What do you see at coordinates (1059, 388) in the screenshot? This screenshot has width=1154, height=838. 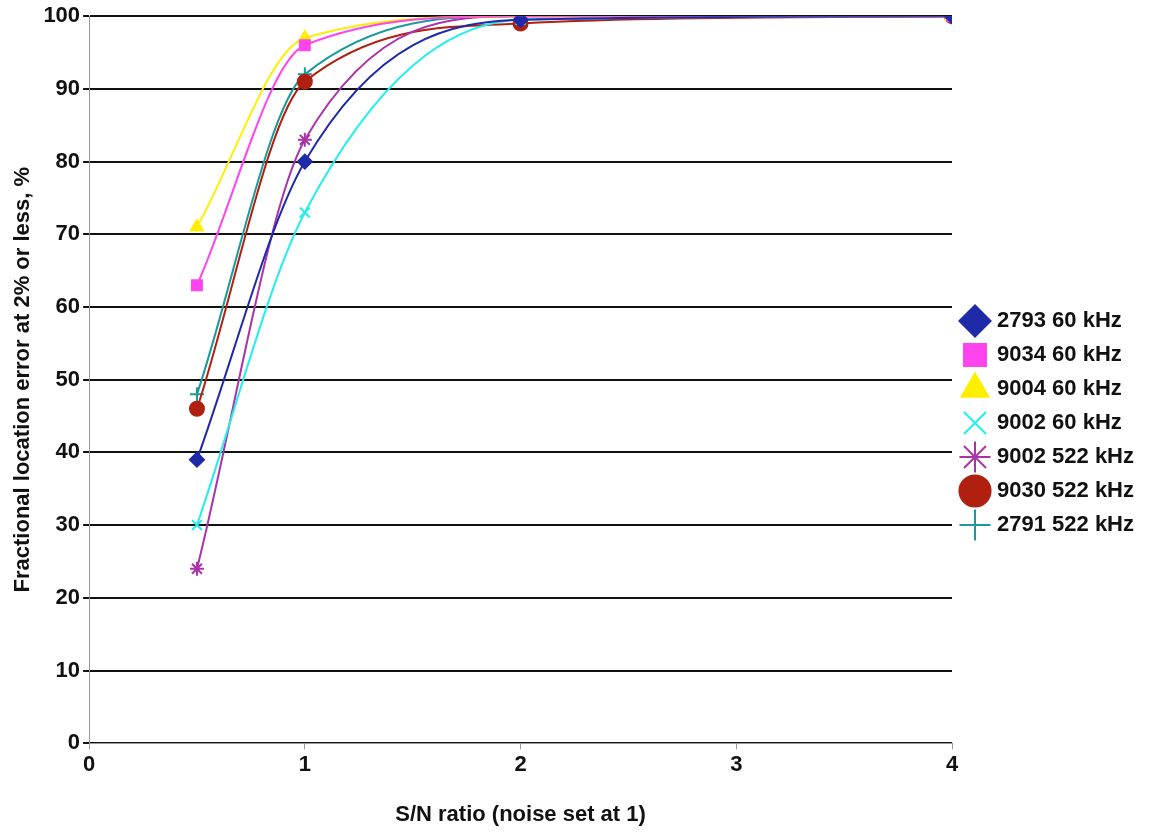 I see `legend-label: 9004 60 kHz` at bounding box center [1059, 388].